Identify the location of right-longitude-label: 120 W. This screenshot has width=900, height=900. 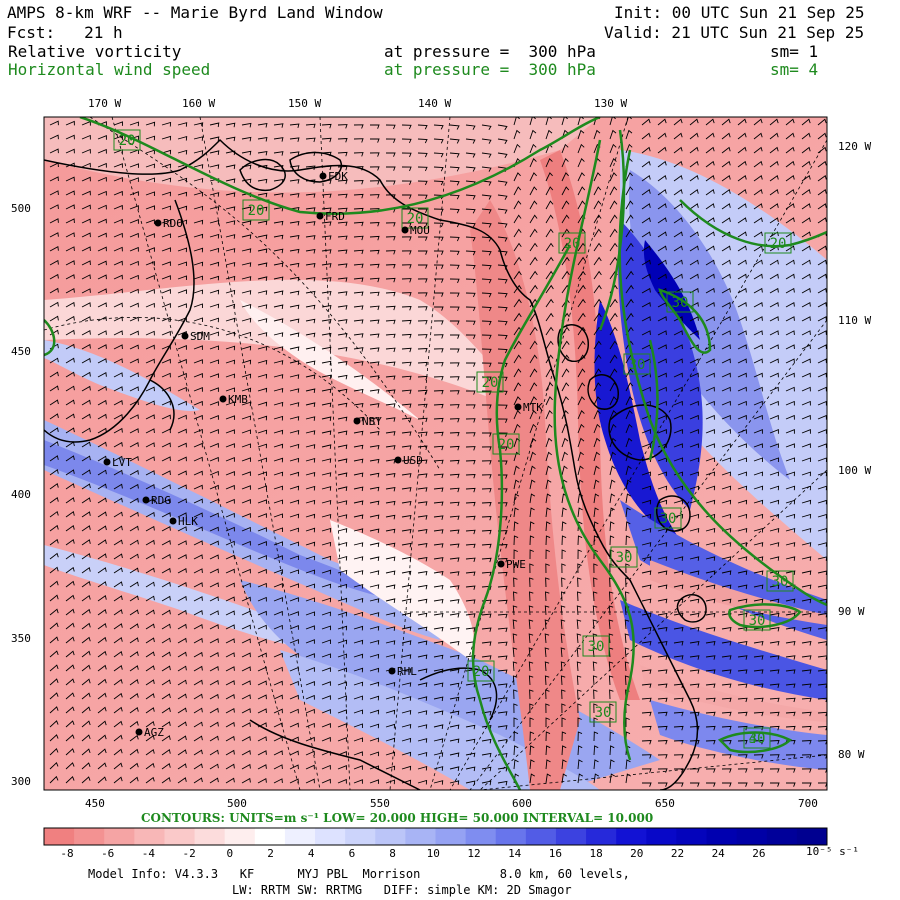
(855, 146).